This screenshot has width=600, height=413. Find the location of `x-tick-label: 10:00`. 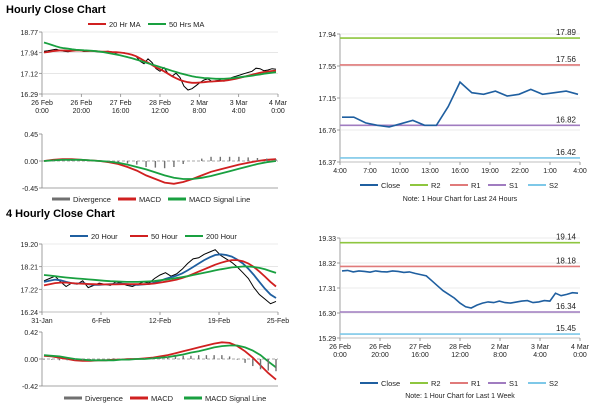

x-tick-label: 10:00 is located at coordinates (400, 171).